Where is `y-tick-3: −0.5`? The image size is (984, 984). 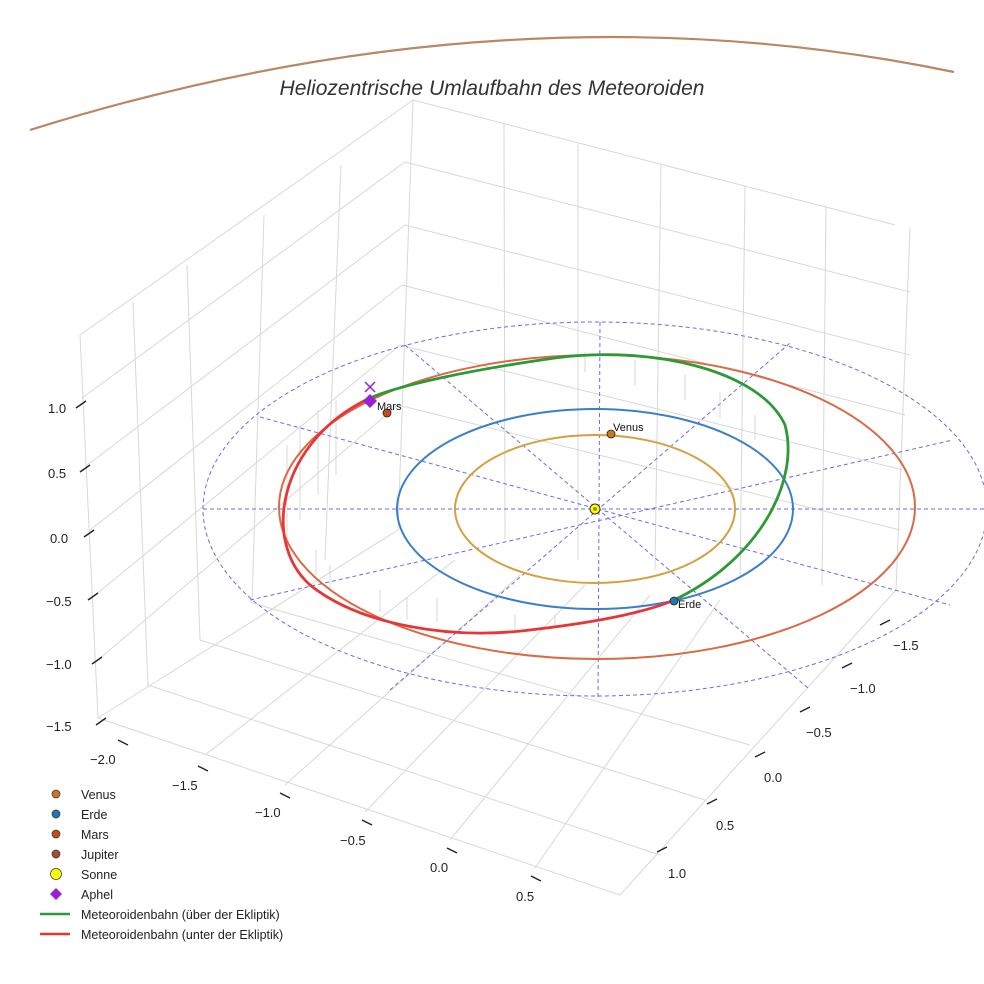
y-tick-3: −0.5 is located at coordinates (819, 732).